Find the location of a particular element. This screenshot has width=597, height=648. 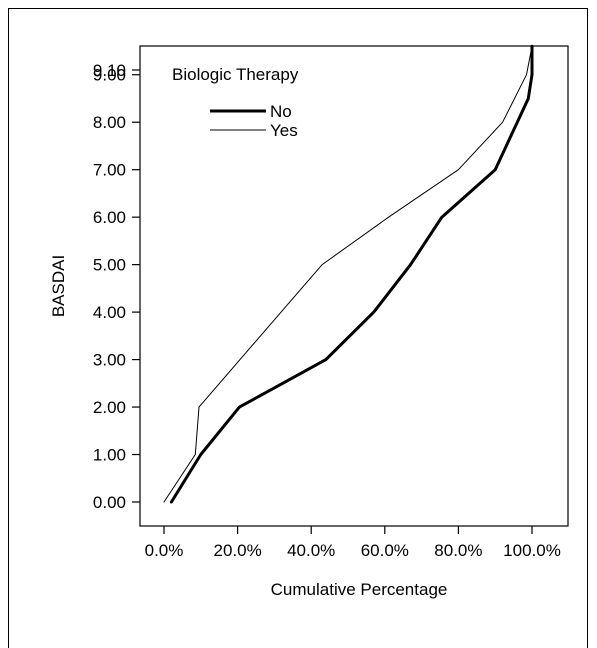

y-tick-label: 2.00 is located at coordinates (109, 407).